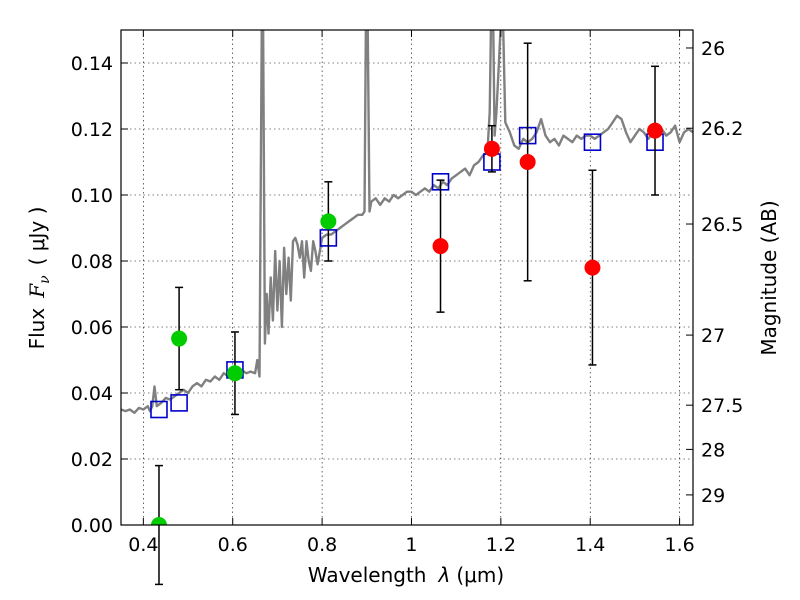 The height and width of the screenshot is (600, 800). I want to click on right-tick-label: 26, so click(713, 49).